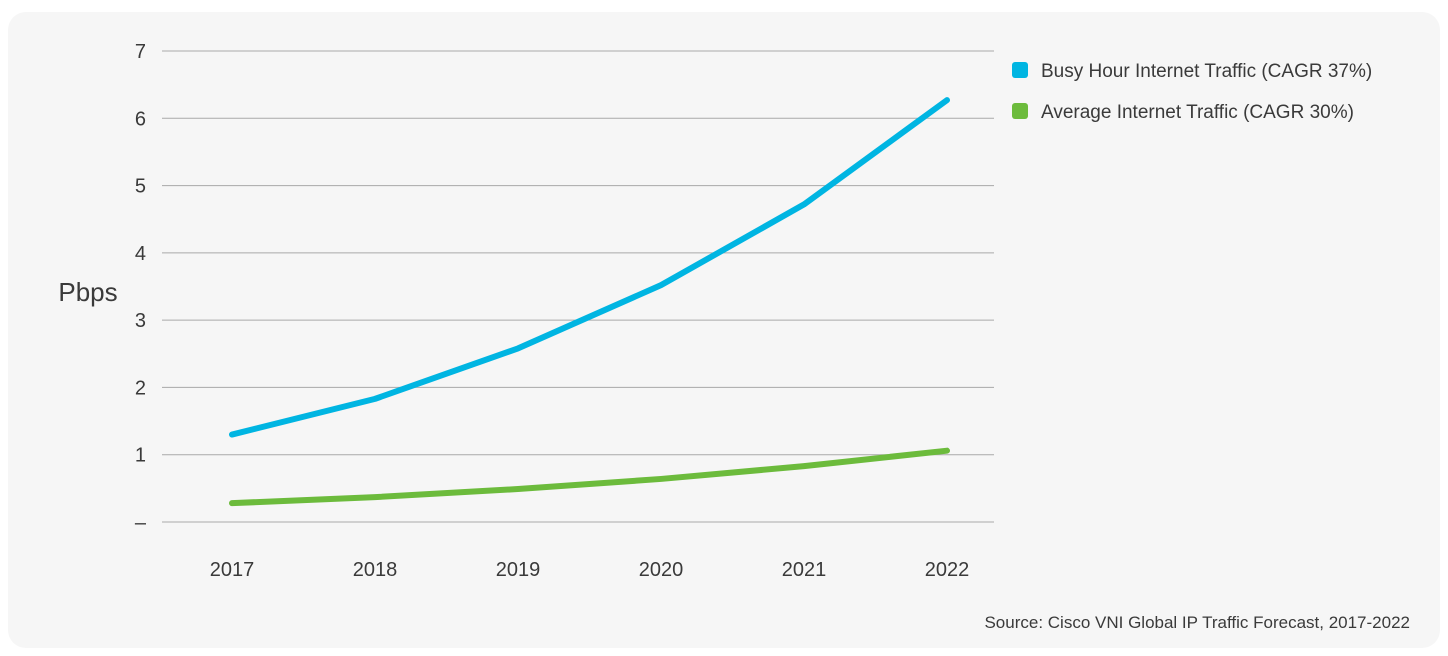 The image size is (1448, 656). I want to click on y-tick-label: 5, so click(140, 187).